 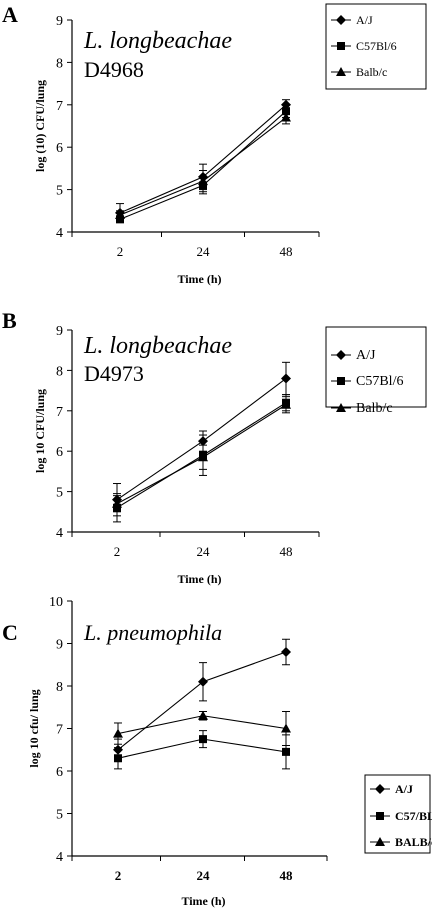 I want to click on series-square, so click(x=202, y=750).